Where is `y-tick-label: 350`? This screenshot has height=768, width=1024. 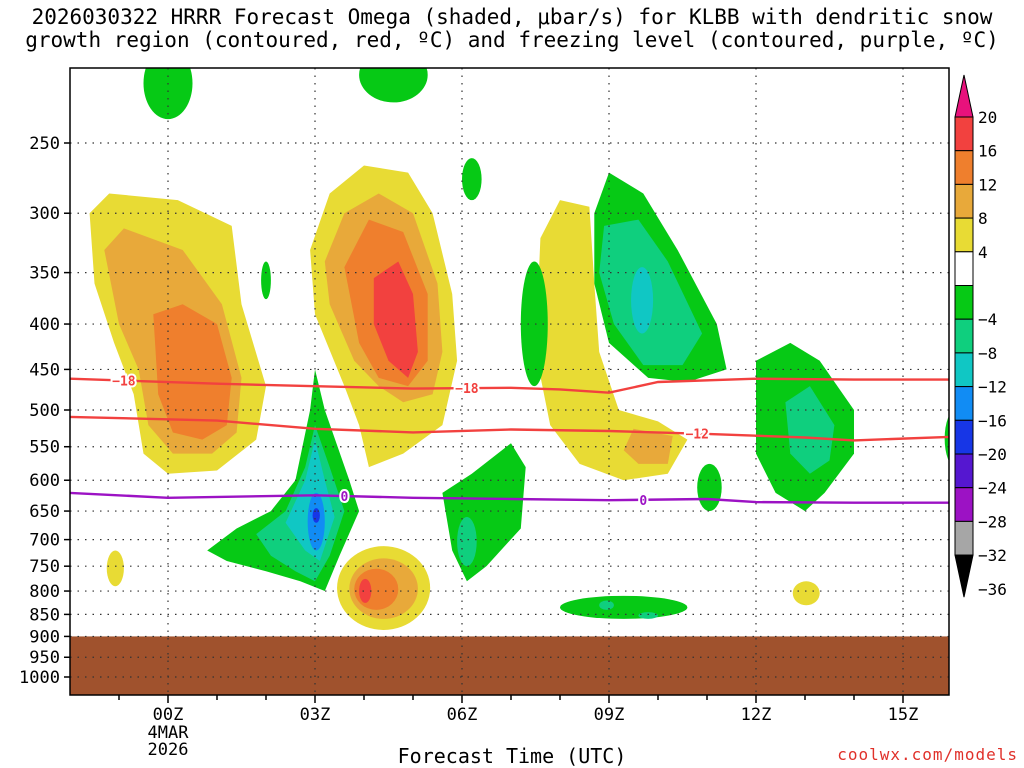
y-tick-label: 350 is located at coordinates (44, 274).